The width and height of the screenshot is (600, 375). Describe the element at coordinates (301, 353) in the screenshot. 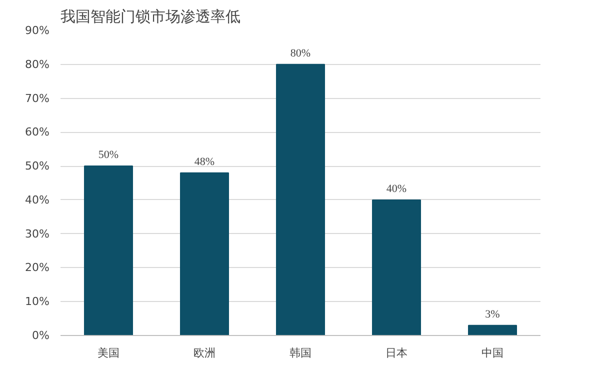

I see `x-tick-label: 韩国` at that location.